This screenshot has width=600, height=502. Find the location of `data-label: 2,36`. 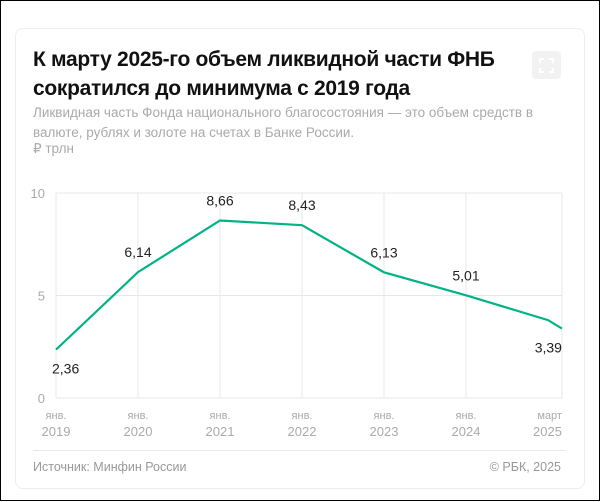

data-label: 2,36 is located at coordinates (65, 369).